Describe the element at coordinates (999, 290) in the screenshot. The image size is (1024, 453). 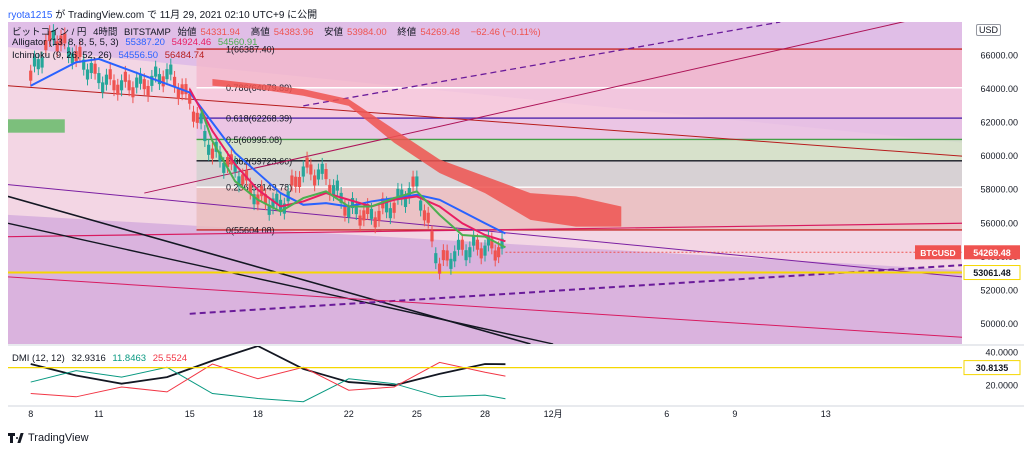
I see `price-axis-label: 52000.00` at that location.